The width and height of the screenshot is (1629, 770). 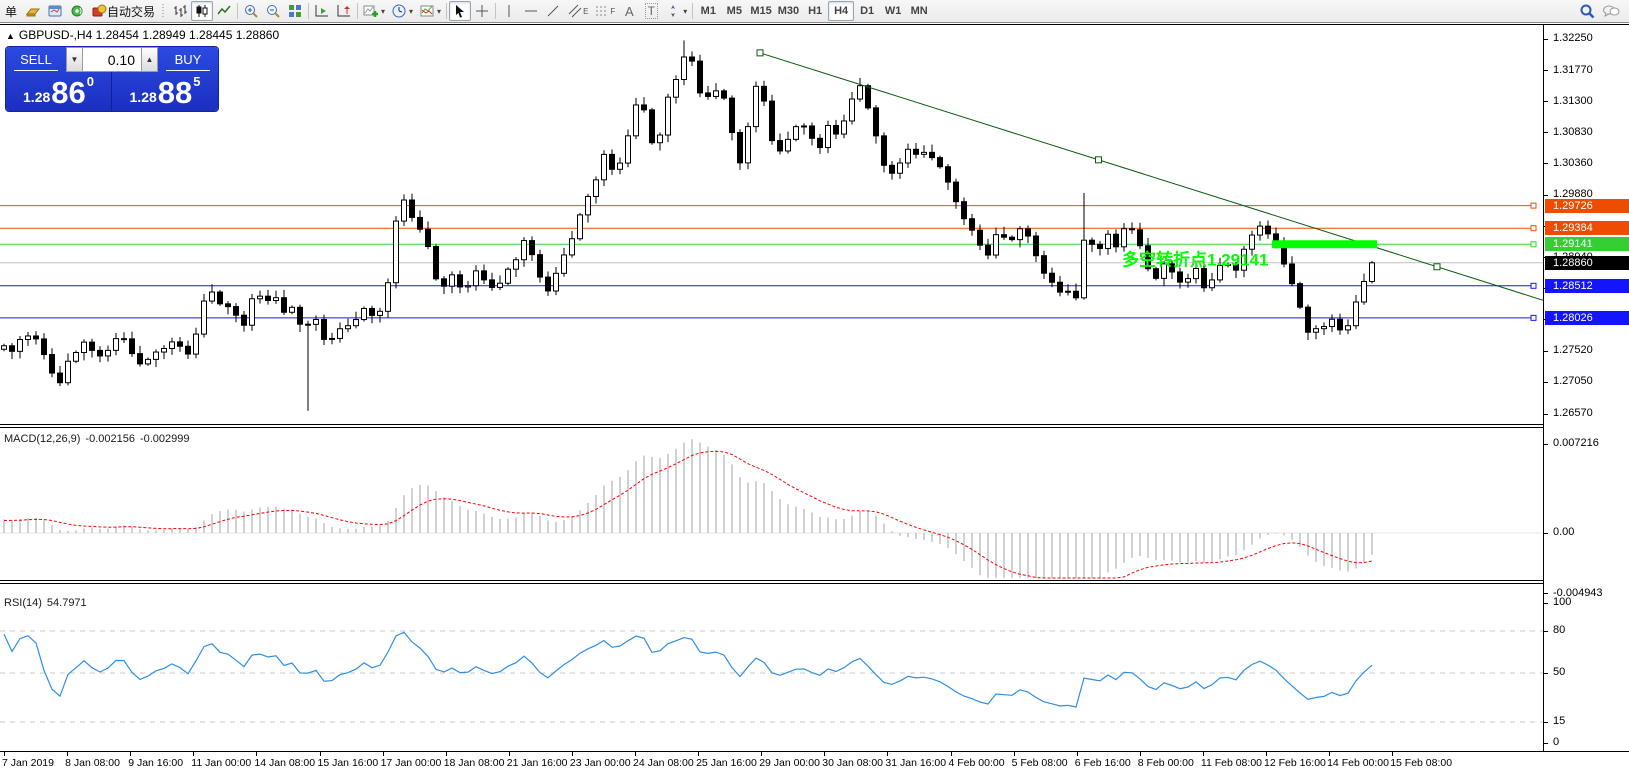 I want to click on volume-increase-button: ▲, so click(x=149, y=59).